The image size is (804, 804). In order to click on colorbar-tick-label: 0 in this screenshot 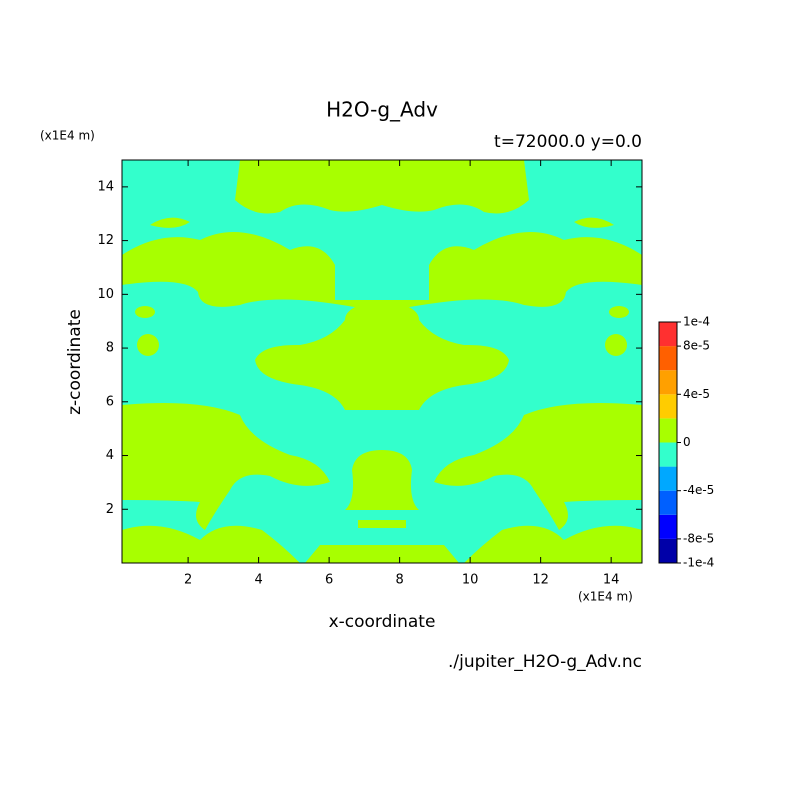, I will do `click(687, 442)`.